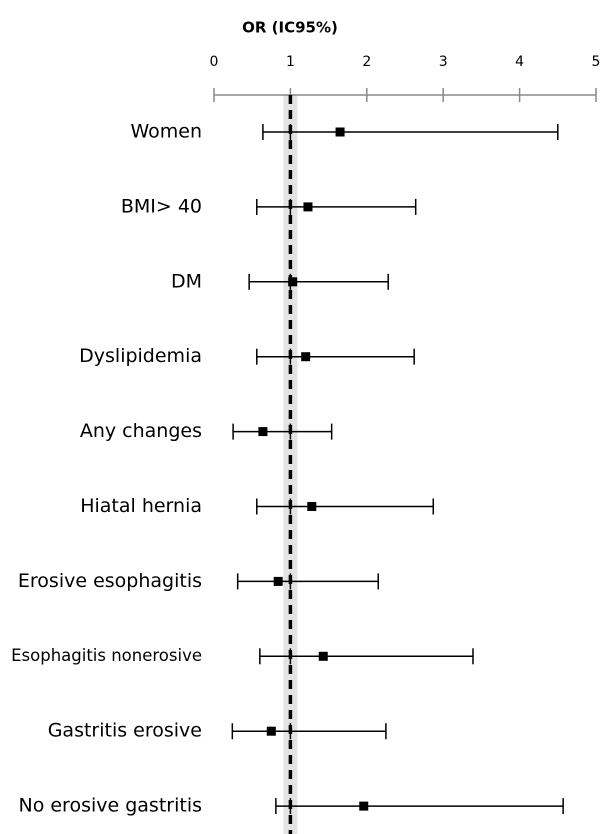 This screenshot has width=604, height=834. Describe the element at coordinates (214, 62) in the screenshot. I see `x-tick-label: 0` at that location.